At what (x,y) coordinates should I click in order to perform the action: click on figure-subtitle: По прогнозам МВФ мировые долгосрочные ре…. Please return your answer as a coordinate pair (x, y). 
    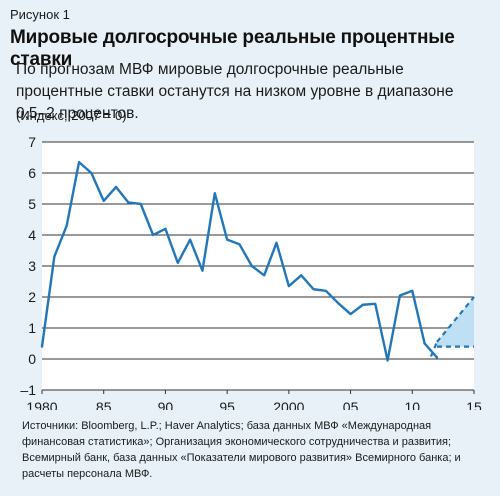
    Looking at the image, I should click on (235, 91).